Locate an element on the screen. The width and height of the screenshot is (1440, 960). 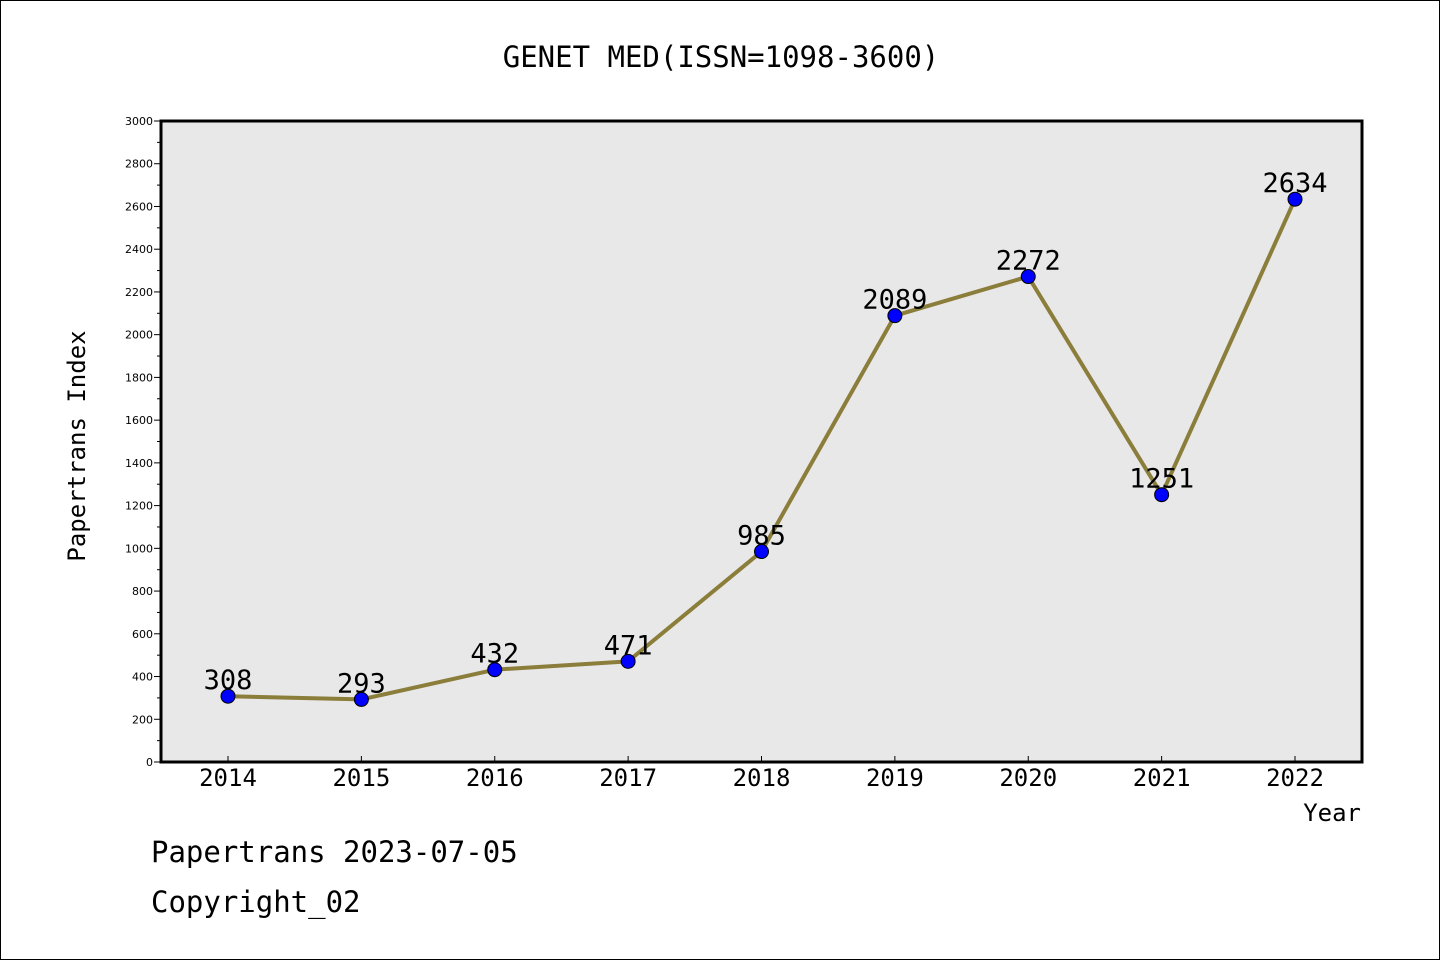
y-tick-label: 2200 is located at coordinates (139, 292).